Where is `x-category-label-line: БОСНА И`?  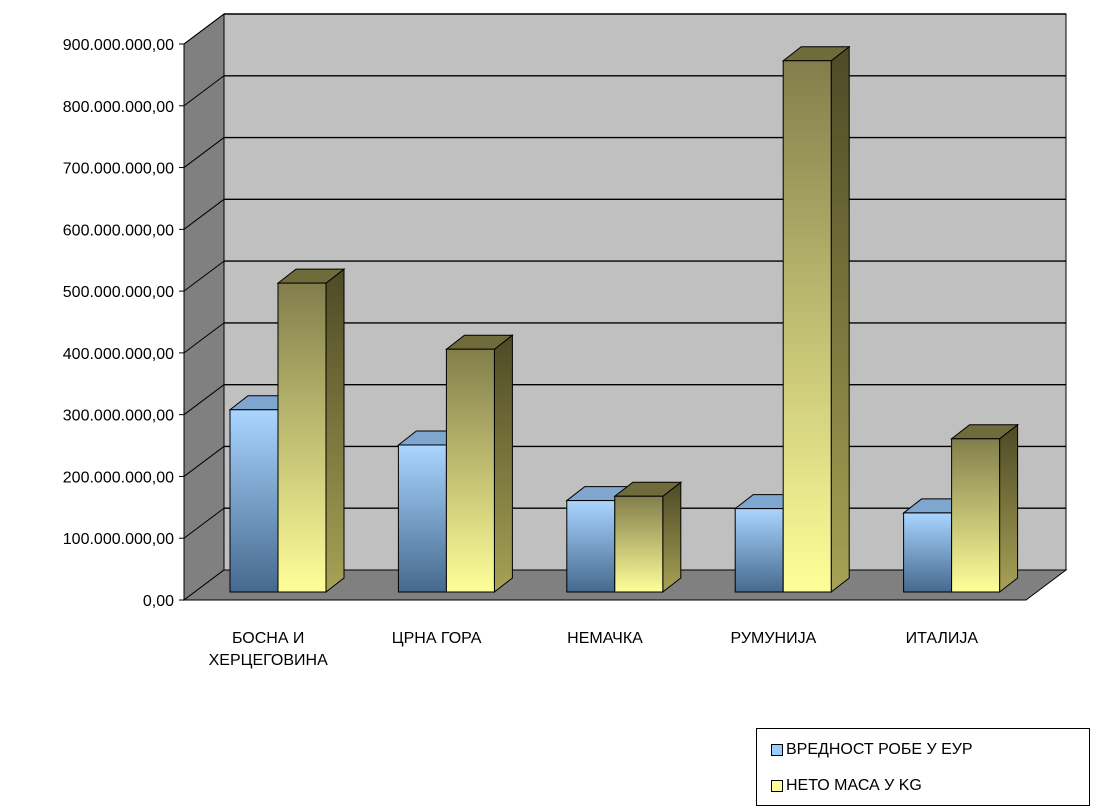
x-category-label-line: БОСНА И is located at coordinates (268, 638).